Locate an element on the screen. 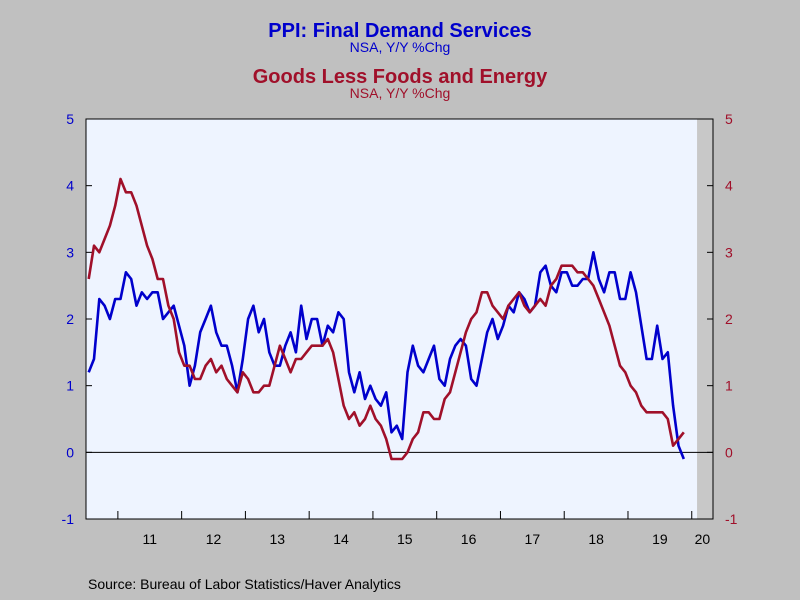  y-tick-label-right: 3 is located at coordinates (729, 252).